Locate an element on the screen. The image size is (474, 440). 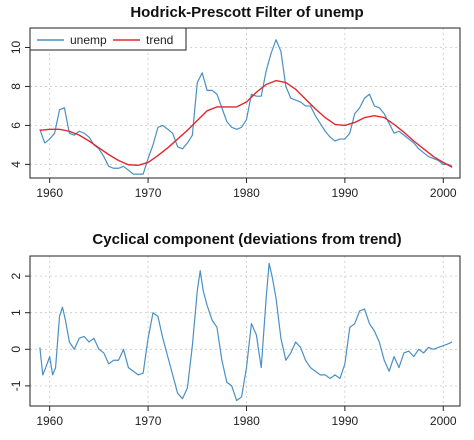
y-tick-label: 8 is located at coordinates (16, 86).